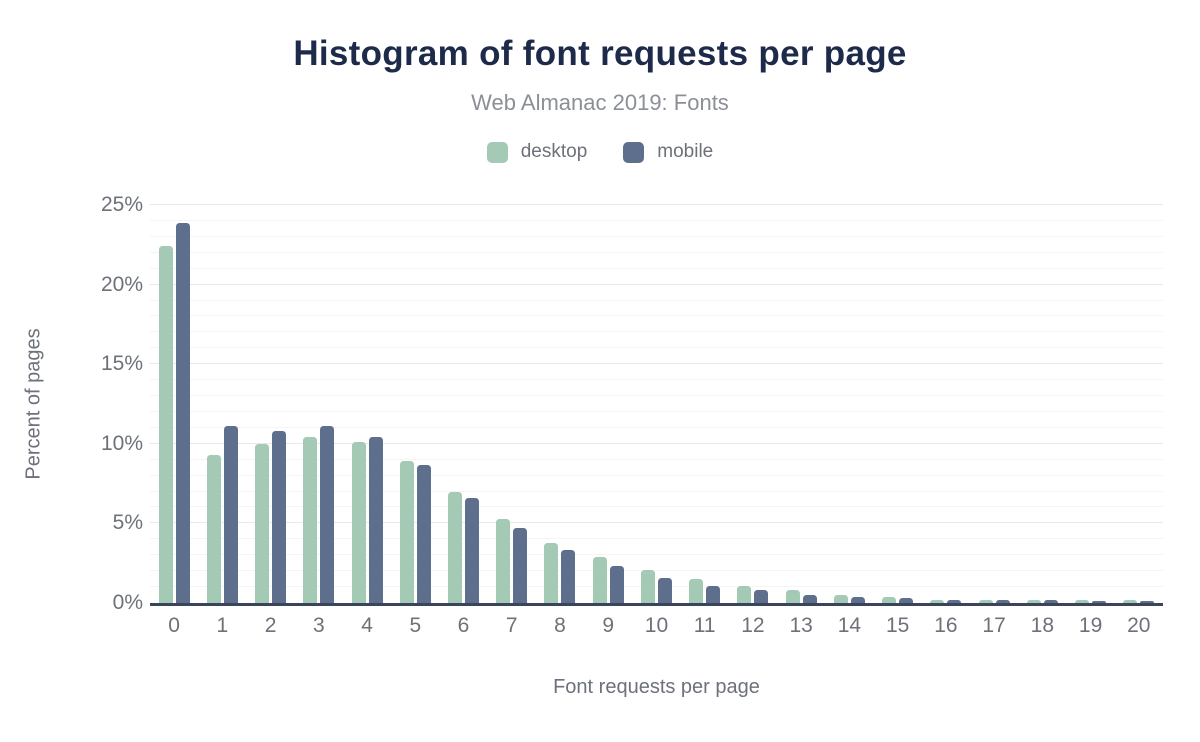 The height and width of the screenshot is (742, 1200). What do you see at coordinates (367, 625) in the screenshot?
I see `x-tick-label-4: 4` at bounding box center [367, 625].